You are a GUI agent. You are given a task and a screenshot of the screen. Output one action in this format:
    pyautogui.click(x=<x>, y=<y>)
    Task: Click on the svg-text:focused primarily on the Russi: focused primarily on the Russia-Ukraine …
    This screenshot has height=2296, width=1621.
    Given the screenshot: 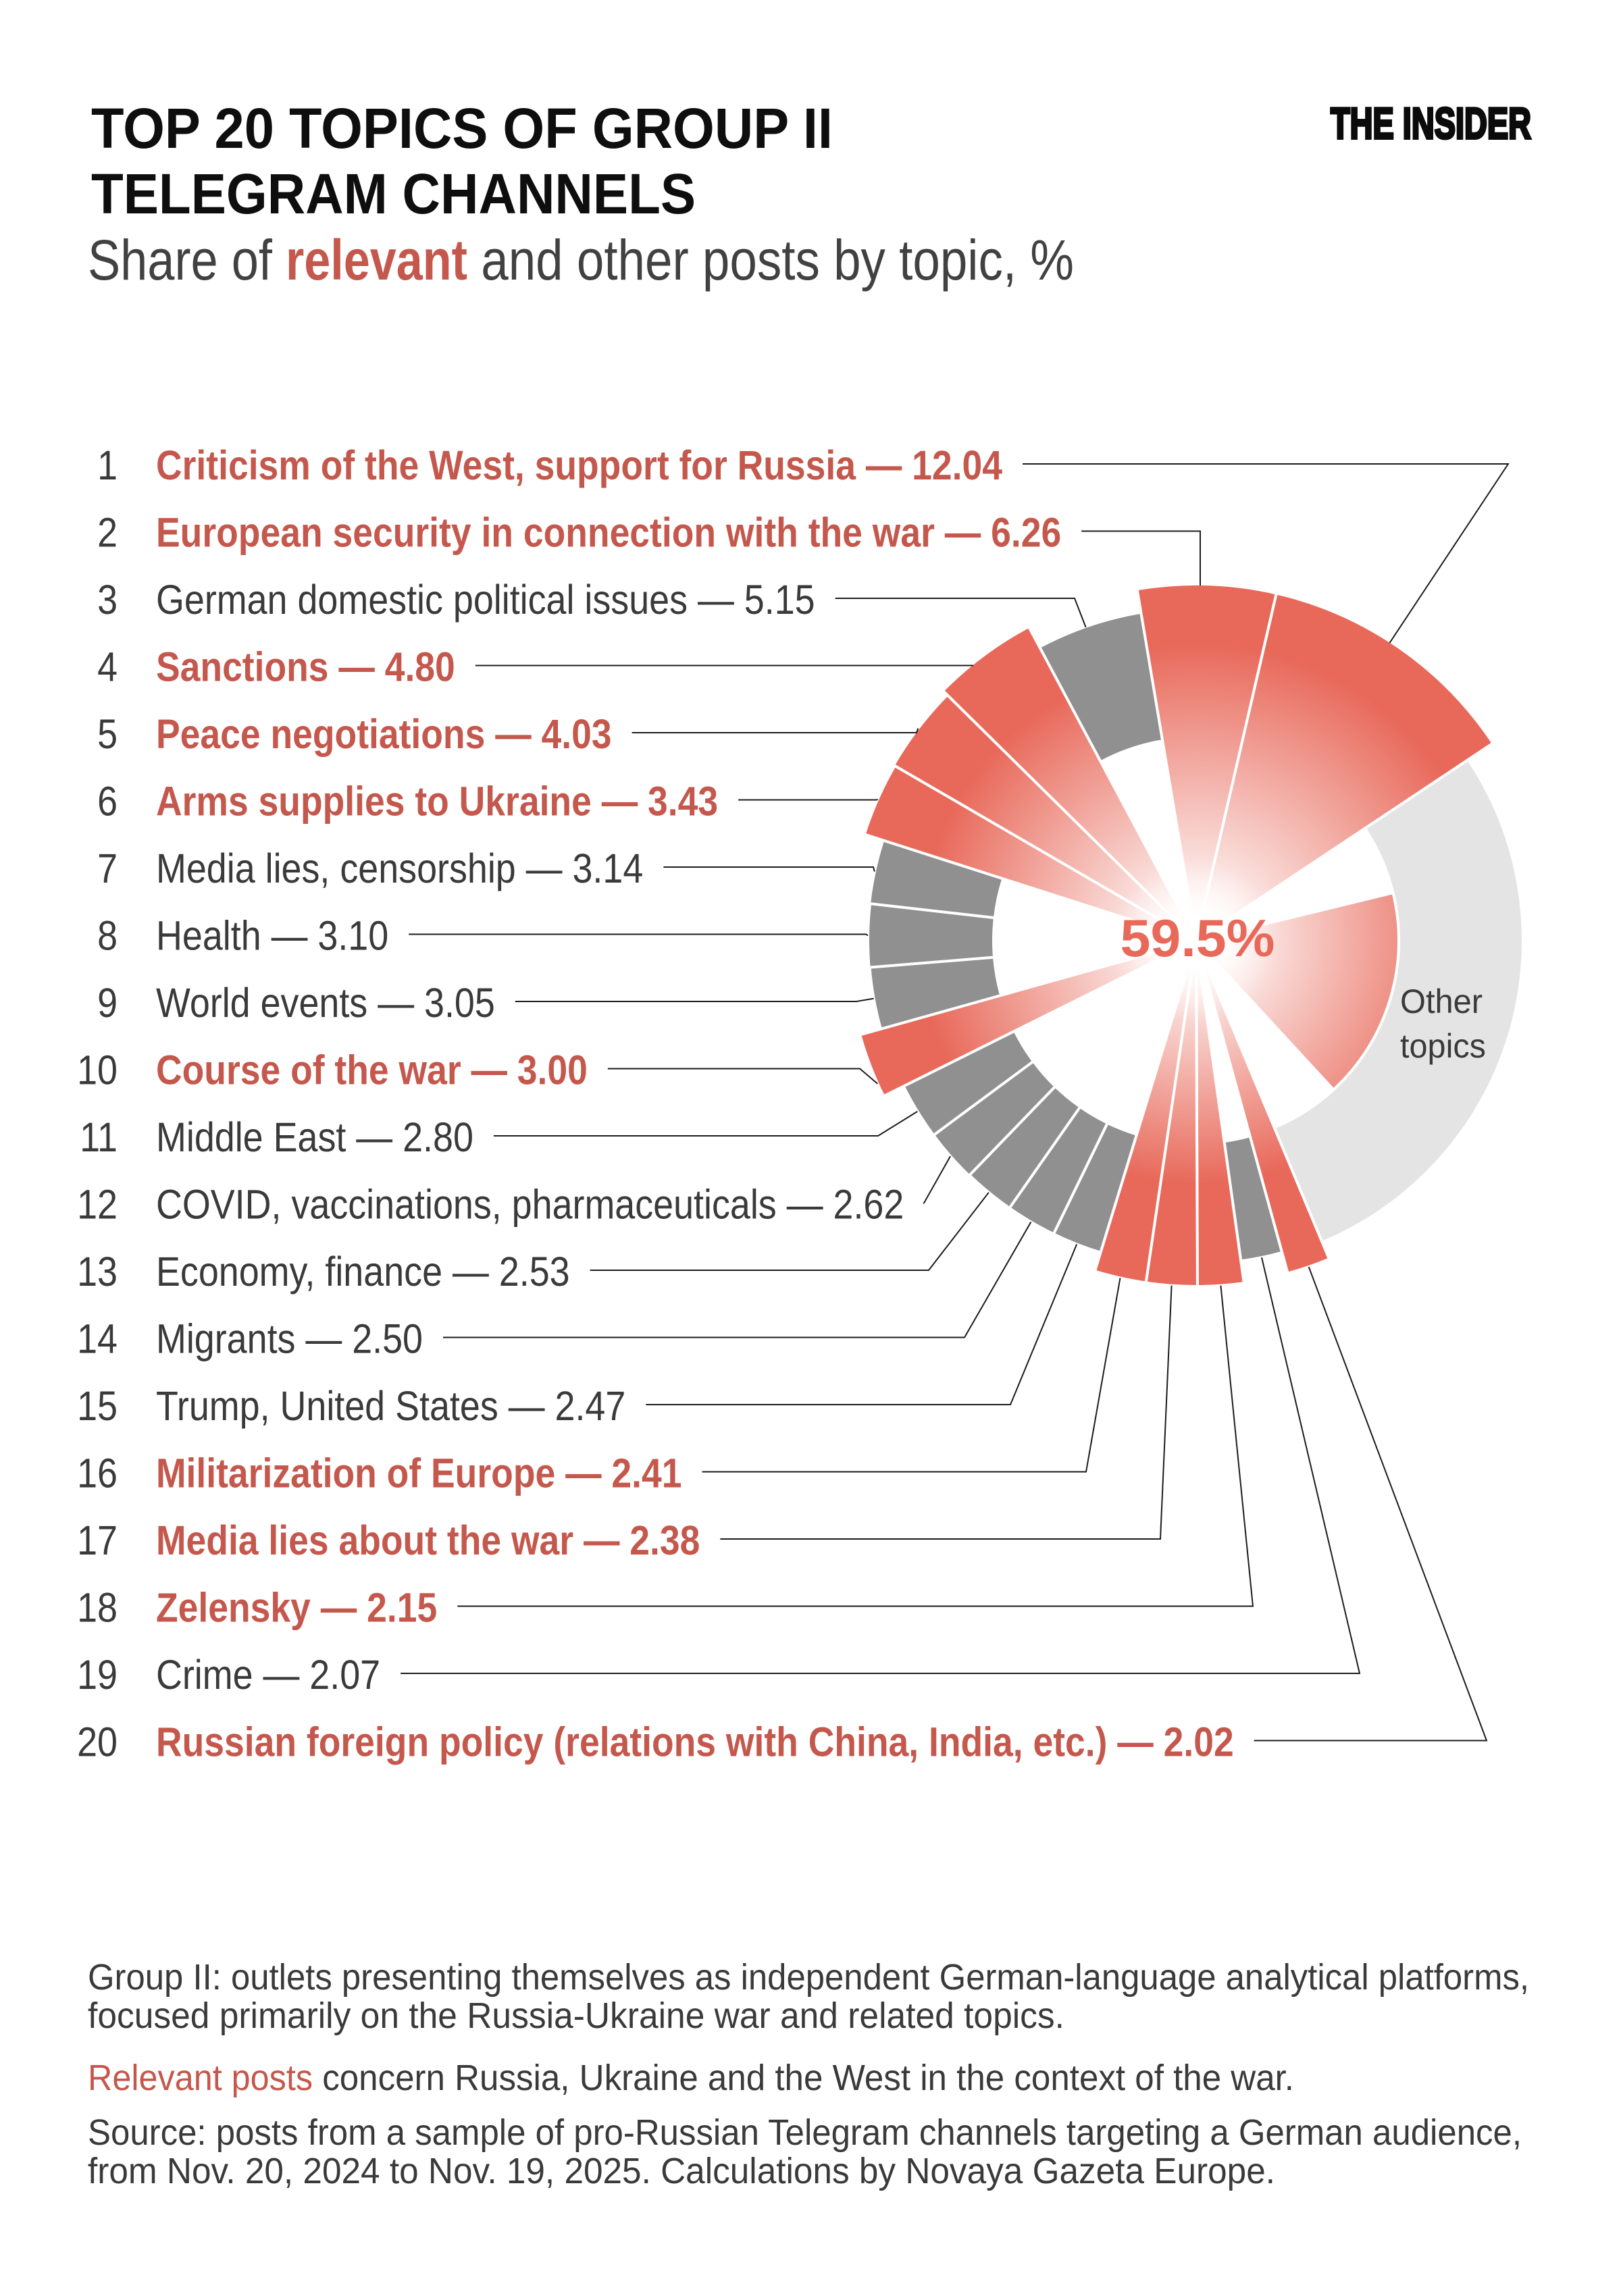 What is the action you would take?
    pyautogui.click(x=576, y=2015)
    